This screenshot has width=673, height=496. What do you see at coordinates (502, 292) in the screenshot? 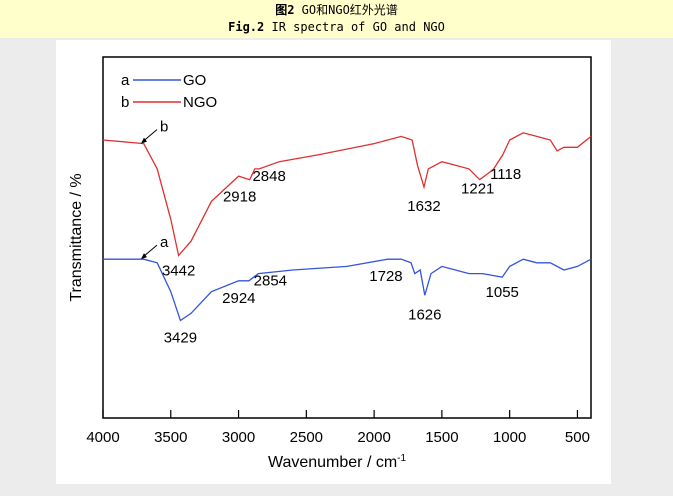
I see `peak-label: 1055` at bounding box center [502, 292].